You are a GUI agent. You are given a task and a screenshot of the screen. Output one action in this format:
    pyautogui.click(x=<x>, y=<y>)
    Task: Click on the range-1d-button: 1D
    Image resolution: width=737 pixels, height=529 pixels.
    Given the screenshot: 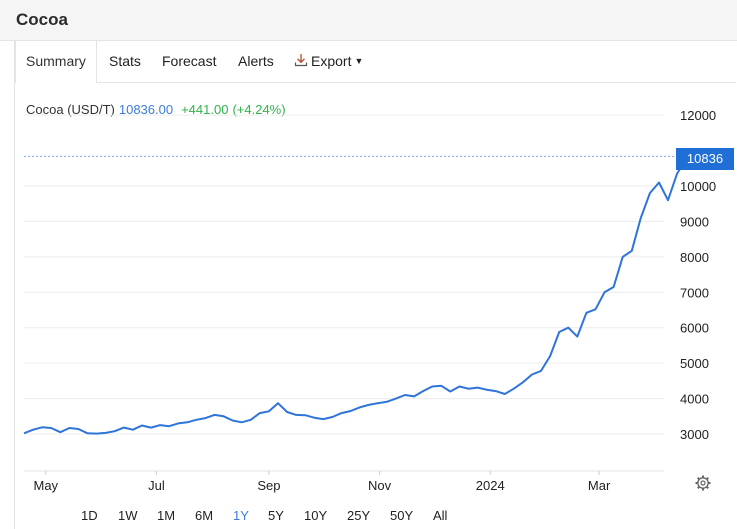 What is the action you would take?
    pyautogui.click(x=89, y=515)
    